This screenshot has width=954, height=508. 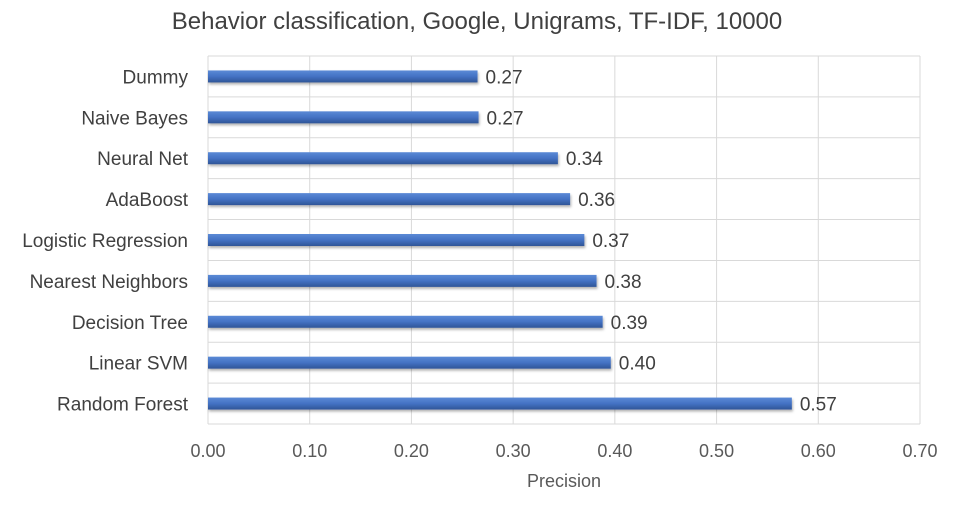 What do you see at coordinates (105, 241) in the screenshot?
I see `category-label: Logistic Regression` at bounding box center [105, 241].